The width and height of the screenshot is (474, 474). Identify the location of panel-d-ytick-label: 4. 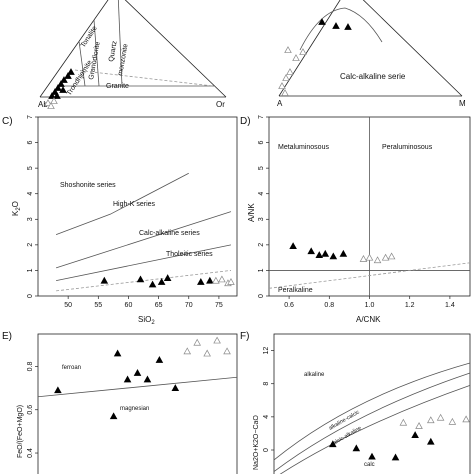
(261, 194).